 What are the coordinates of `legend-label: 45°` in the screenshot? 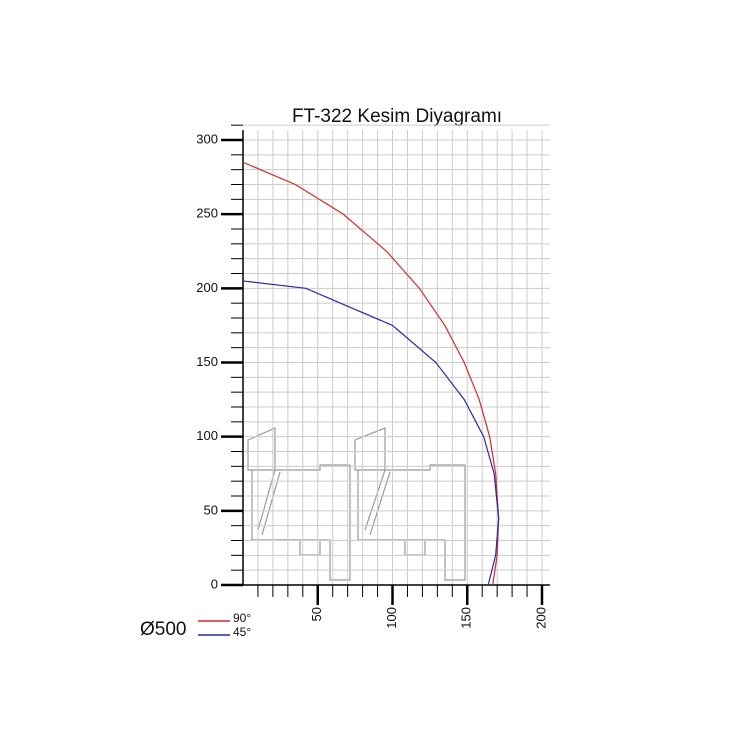 It's located at (242, 632).